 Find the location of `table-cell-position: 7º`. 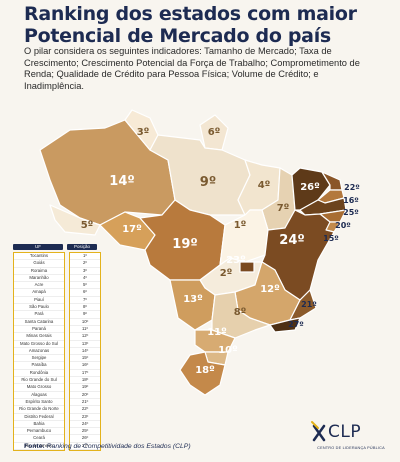

table-cell-position: 7º is located at coordinates (85, 301).